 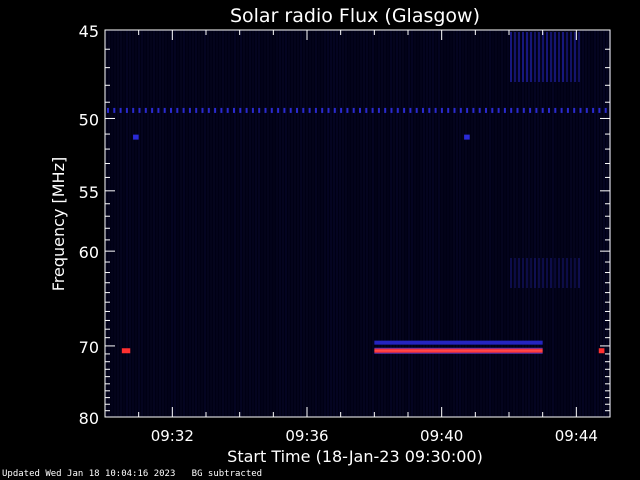 I want to click on updated-text: Updated Wed Jan 18 10:04:16 2023, so click(x=89, y=474).